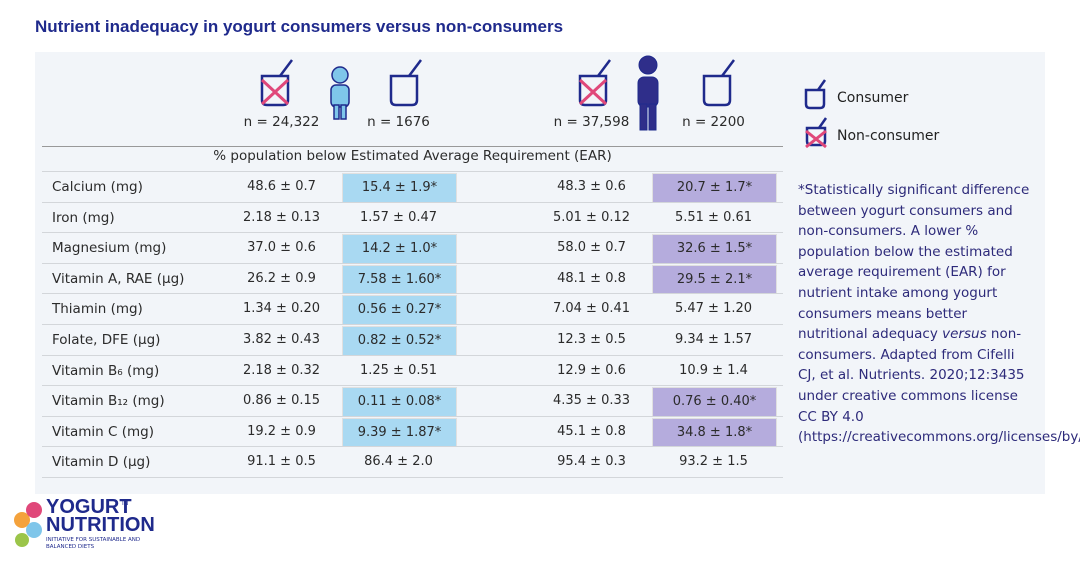 This screenshot has height=566, width=1080. What do you see at coordinates (714, 279) in the screenshot?
I see `value-cell: 29.5 ± 2.1*` at bounding box center [714, 279].